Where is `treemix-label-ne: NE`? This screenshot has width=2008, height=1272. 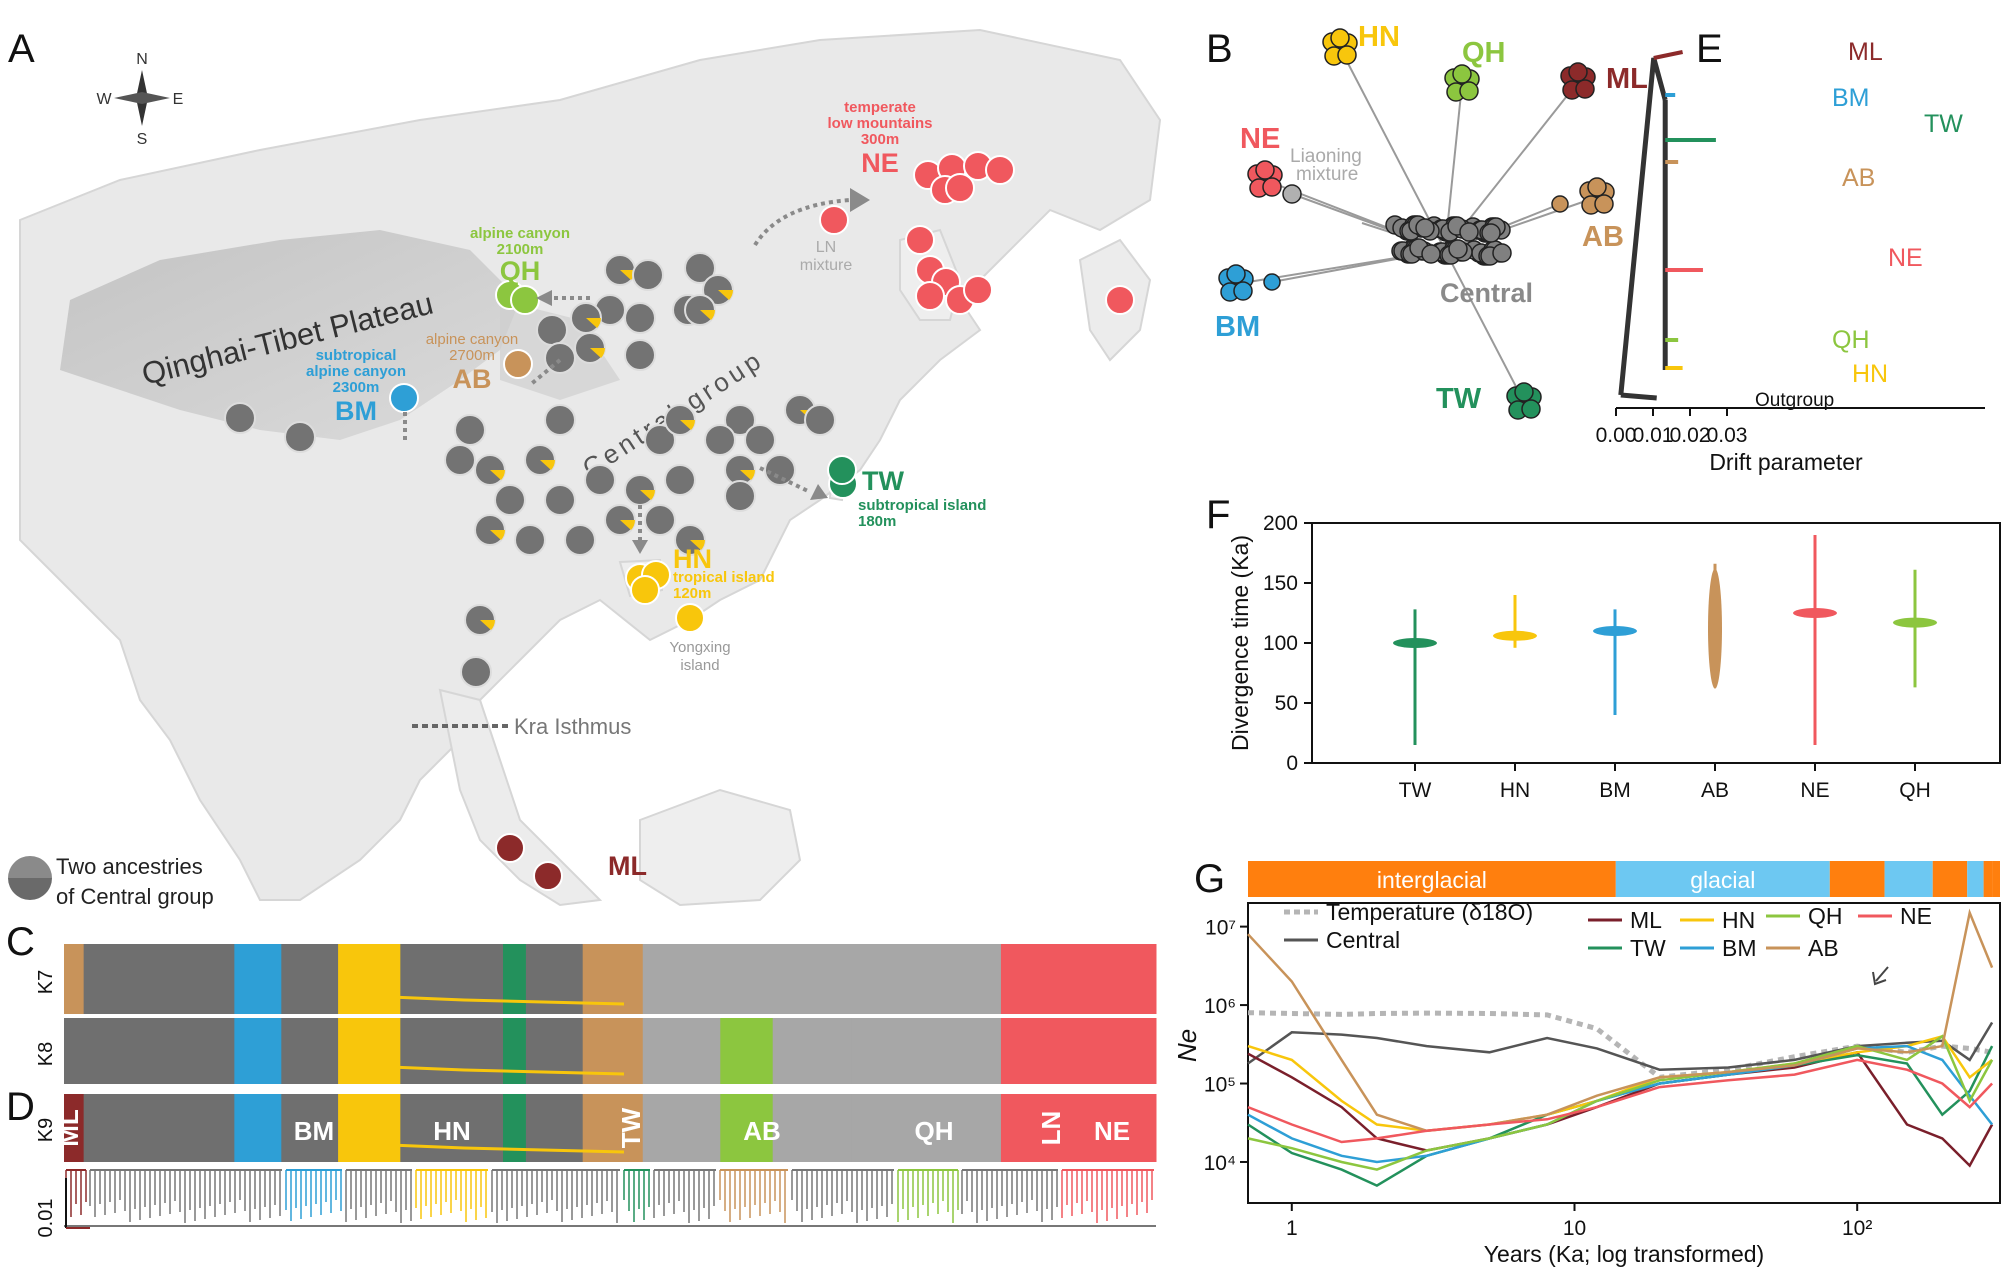 treemix-label-ne: NE is located at coordinates (1905, 258).